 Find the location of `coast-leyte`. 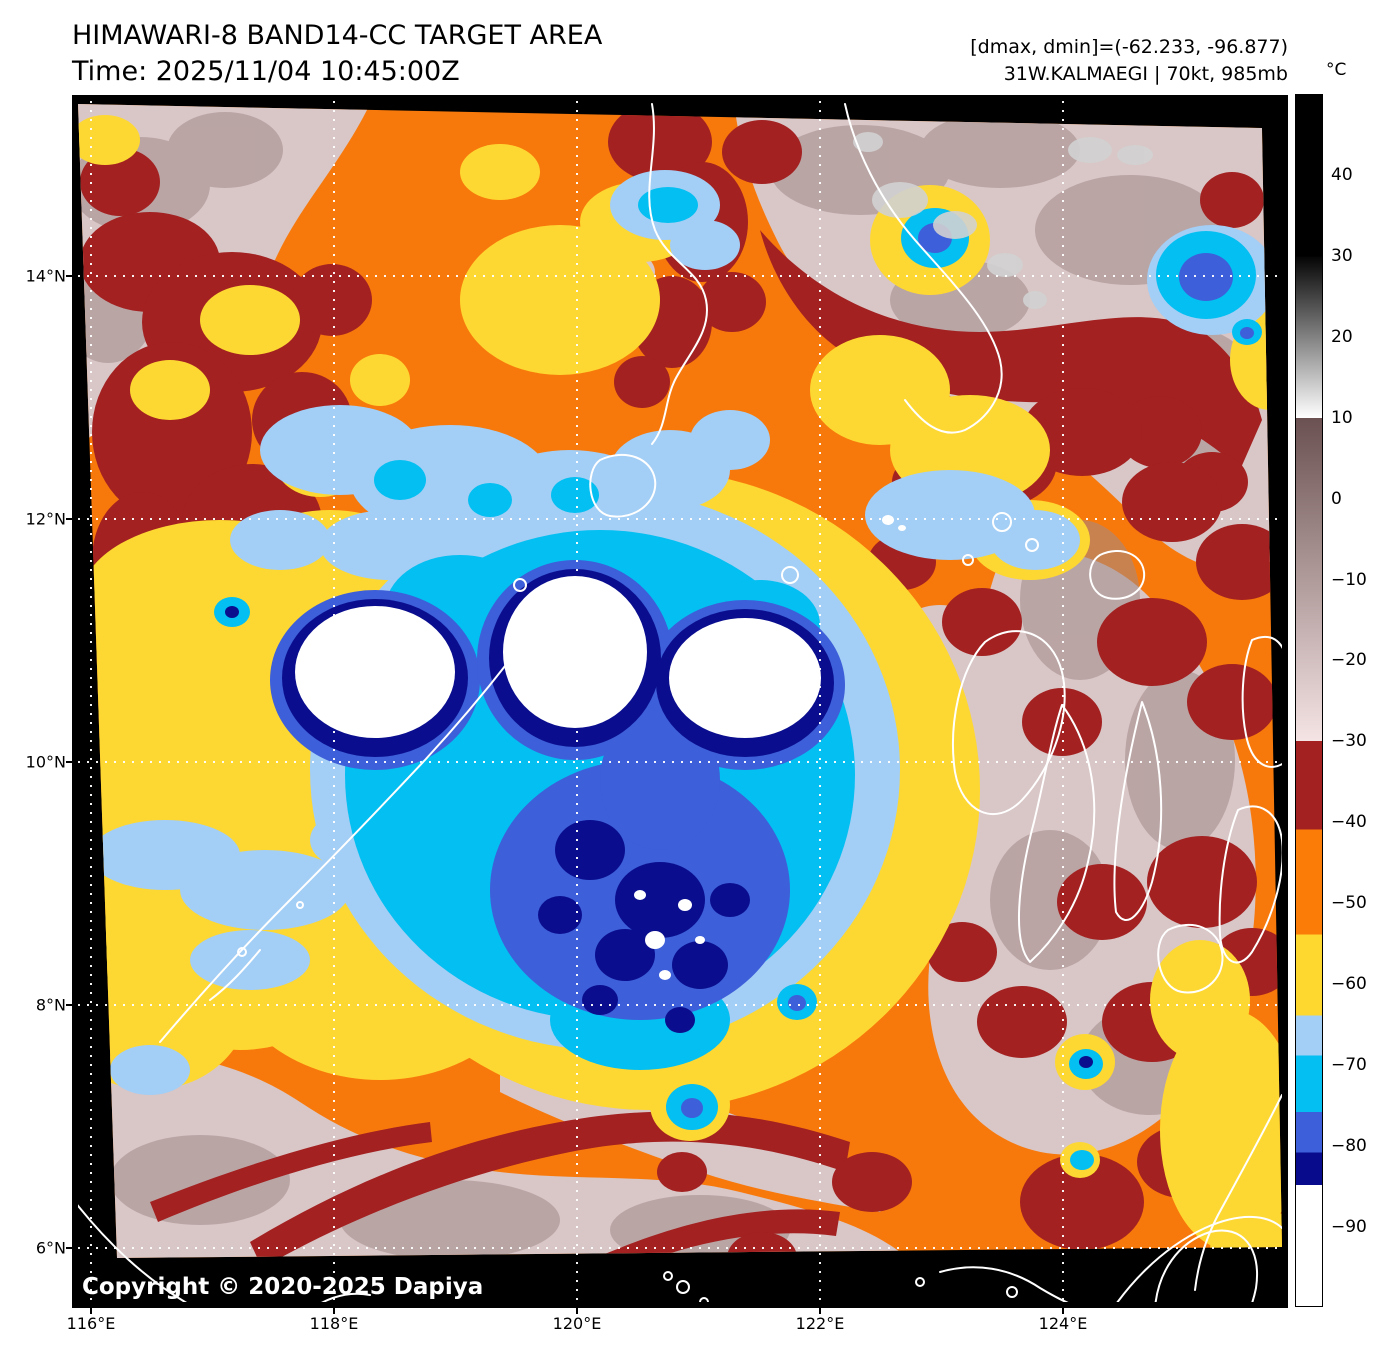

coast-leyte is located at coordinates (1250, 884).